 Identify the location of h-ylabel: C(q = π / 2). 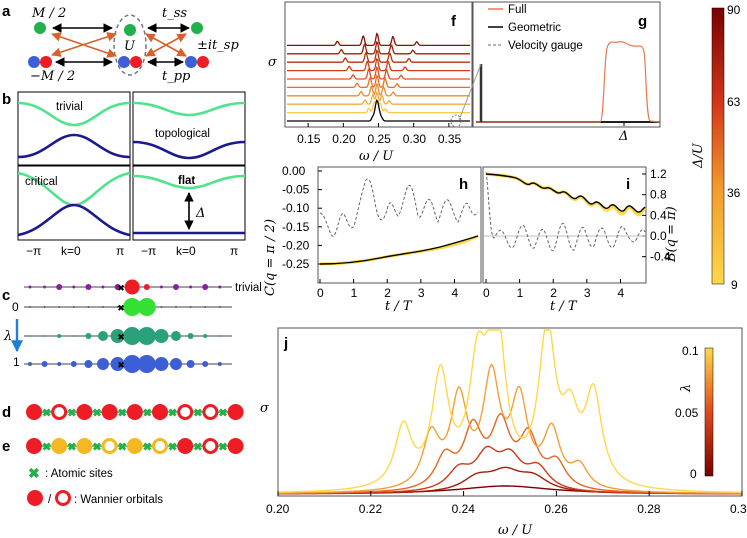
(270, 257).